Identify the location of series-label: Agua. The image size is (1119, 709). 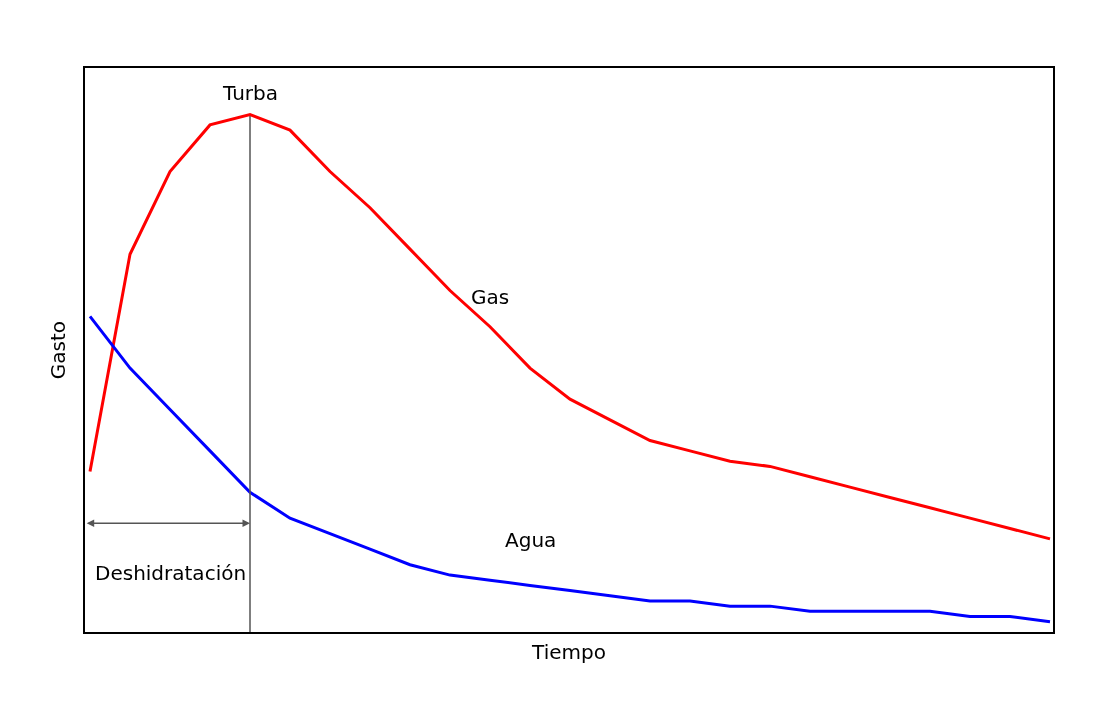
(531, 540).